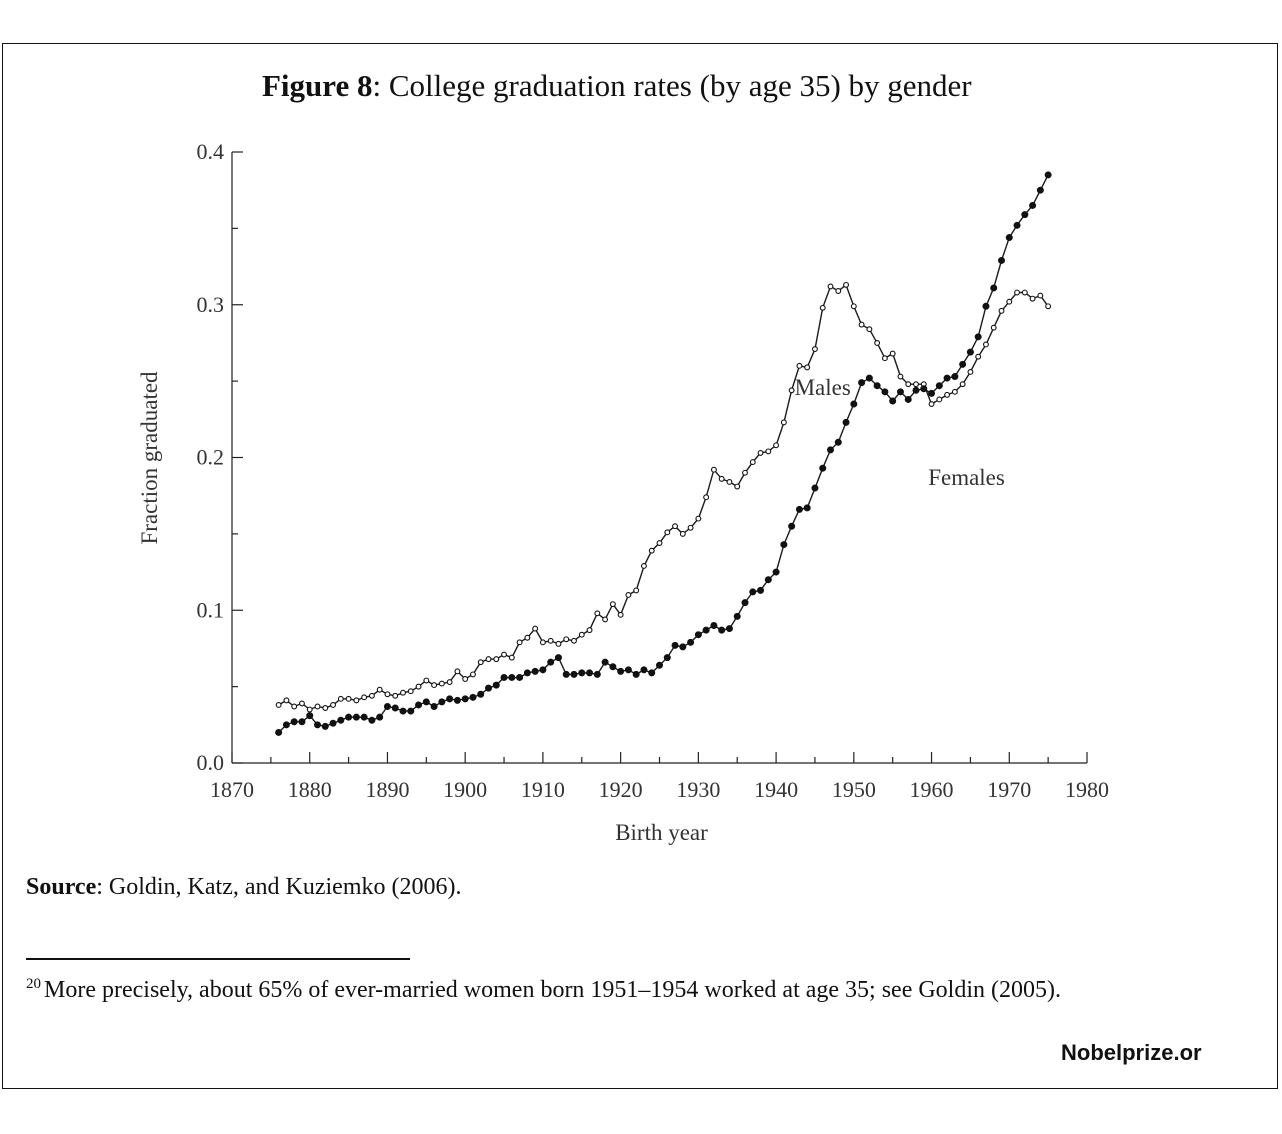  Describe the element at coordinates (823, 387) in the screenshot. I see `series-annotation-males: Males` at that location.